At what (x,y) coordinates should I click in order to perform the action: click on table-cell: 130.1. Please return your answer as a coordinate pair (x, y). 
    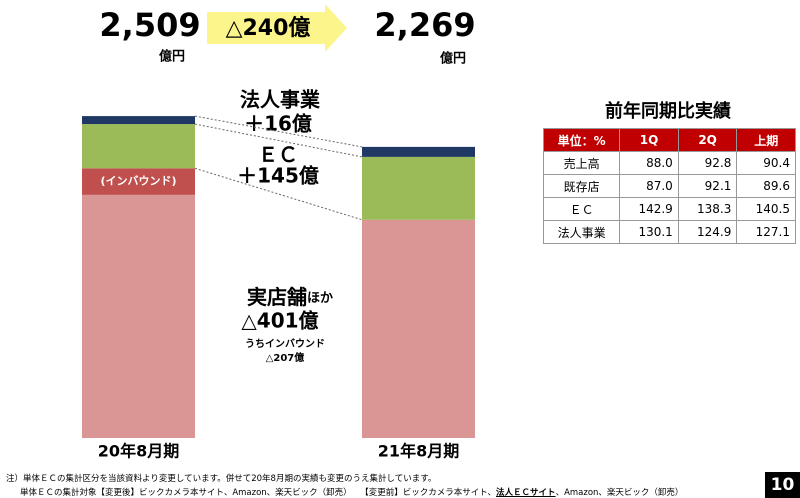
    Looking at the image, I should click on (649, 232).